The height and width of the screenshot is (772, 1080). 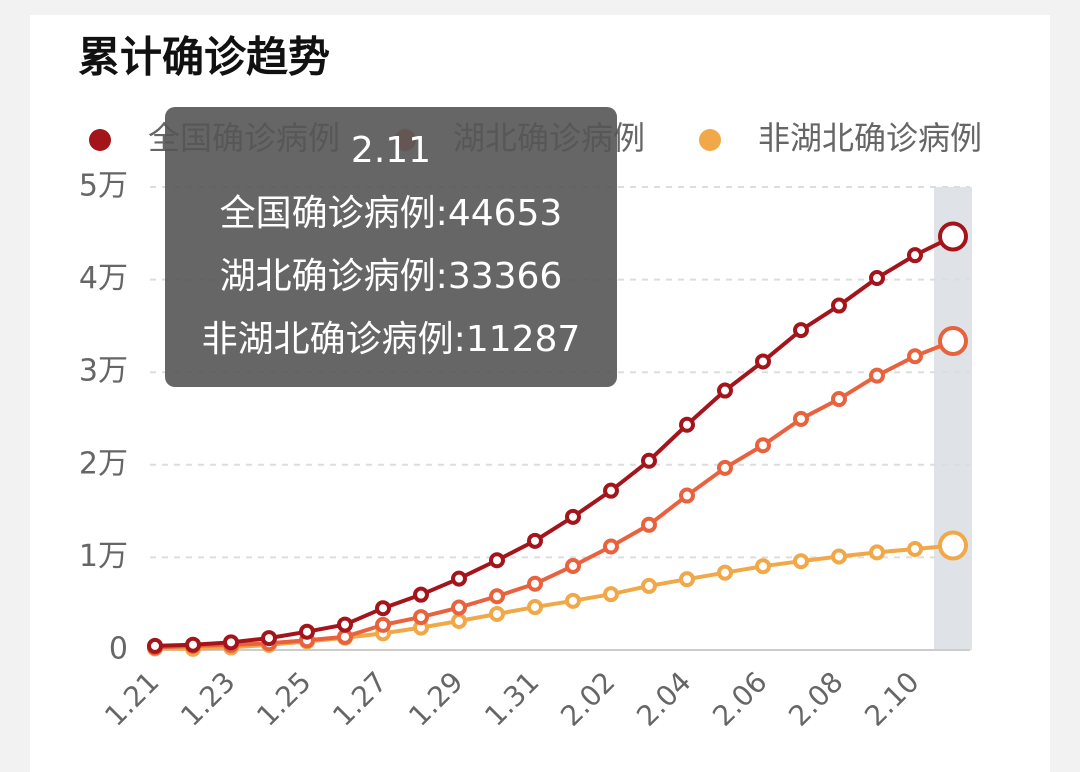 I want to click on y-tick-label: 0, so click(x=118, y=649).